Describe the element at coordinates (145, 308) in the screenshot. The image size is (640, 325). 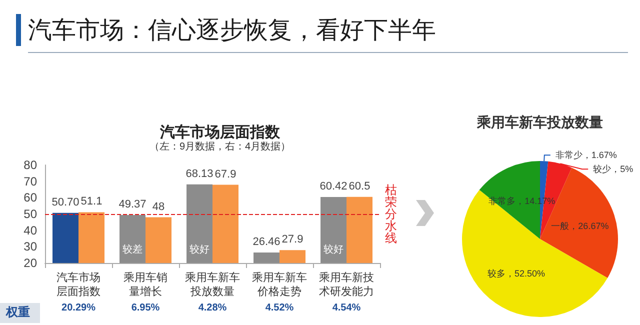
I see `text: 6.95%` at that location.